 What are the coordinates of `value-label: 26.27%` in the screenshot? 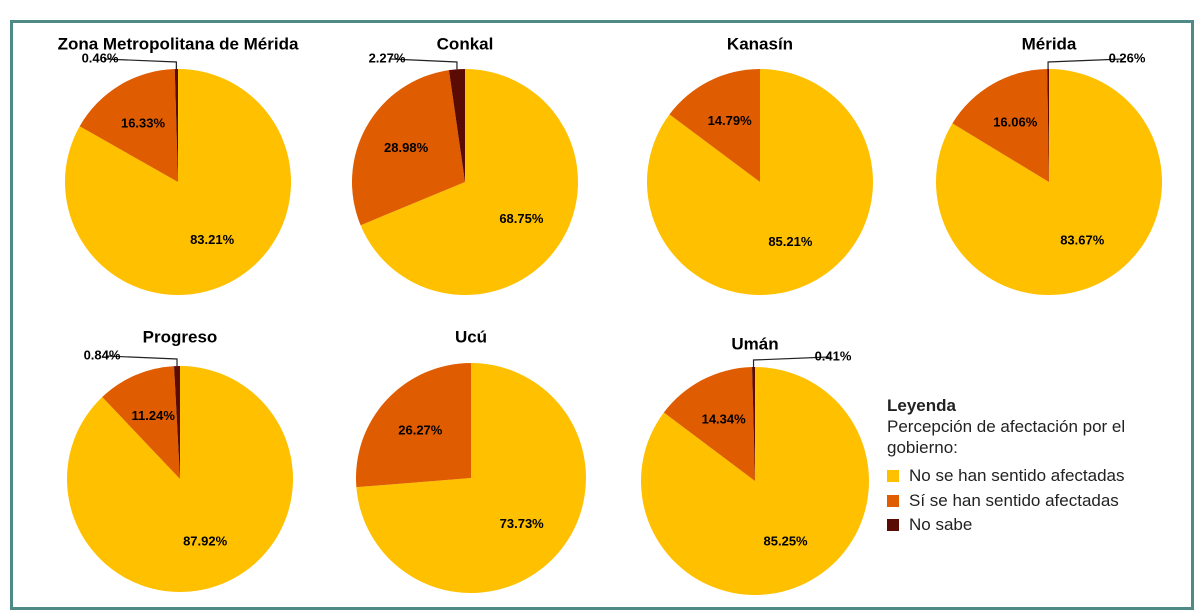 It's located at (420, 430).